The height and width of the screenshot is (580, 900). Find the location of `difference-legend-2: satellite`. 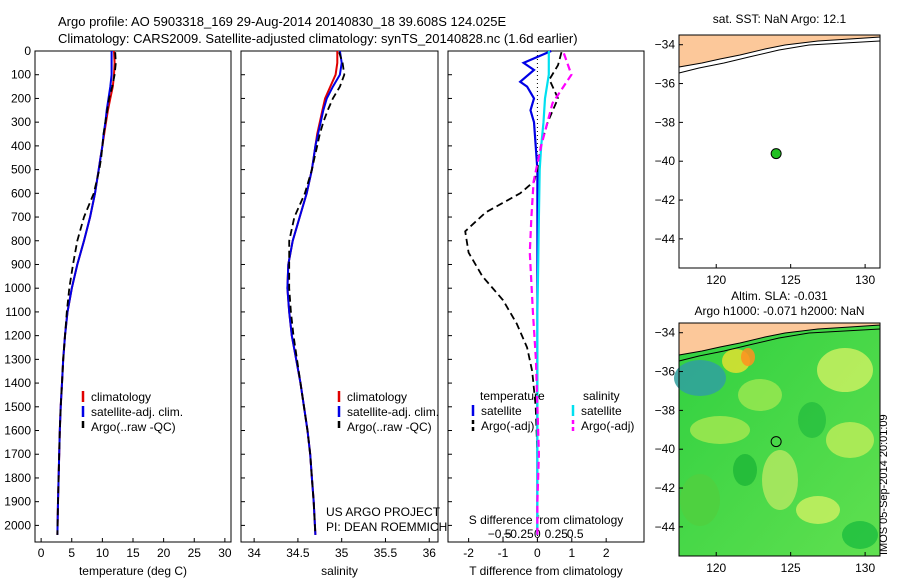

difference-legend-2: satellite is located at coordinates (601, 411).